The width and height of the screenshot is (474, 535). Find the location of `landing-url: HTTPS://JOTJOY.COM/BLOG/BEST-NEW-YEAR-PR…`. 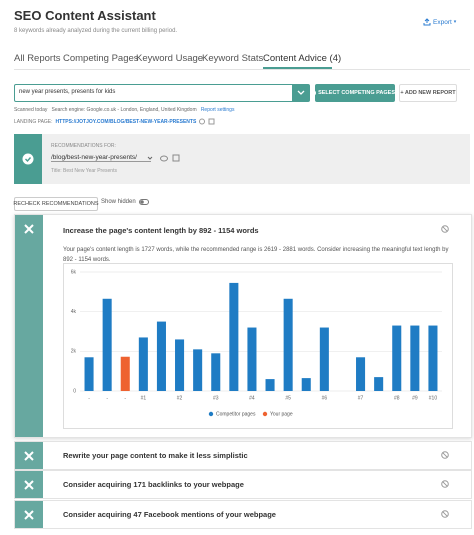

landing-url: HTTPS://JOTJOY.COM/BLOG/BEST-NEW-YEAR-PR… is located at coordinates (126, 121).